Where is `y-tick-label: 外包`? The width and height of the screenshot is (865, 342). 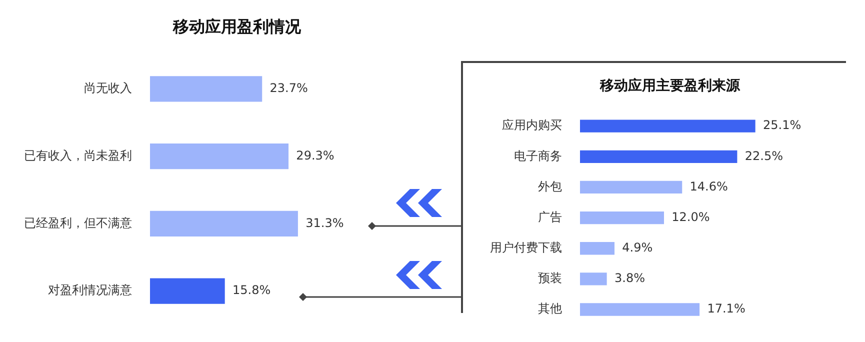 y-tick-label: 外包 is located at coordinates (550, 186).